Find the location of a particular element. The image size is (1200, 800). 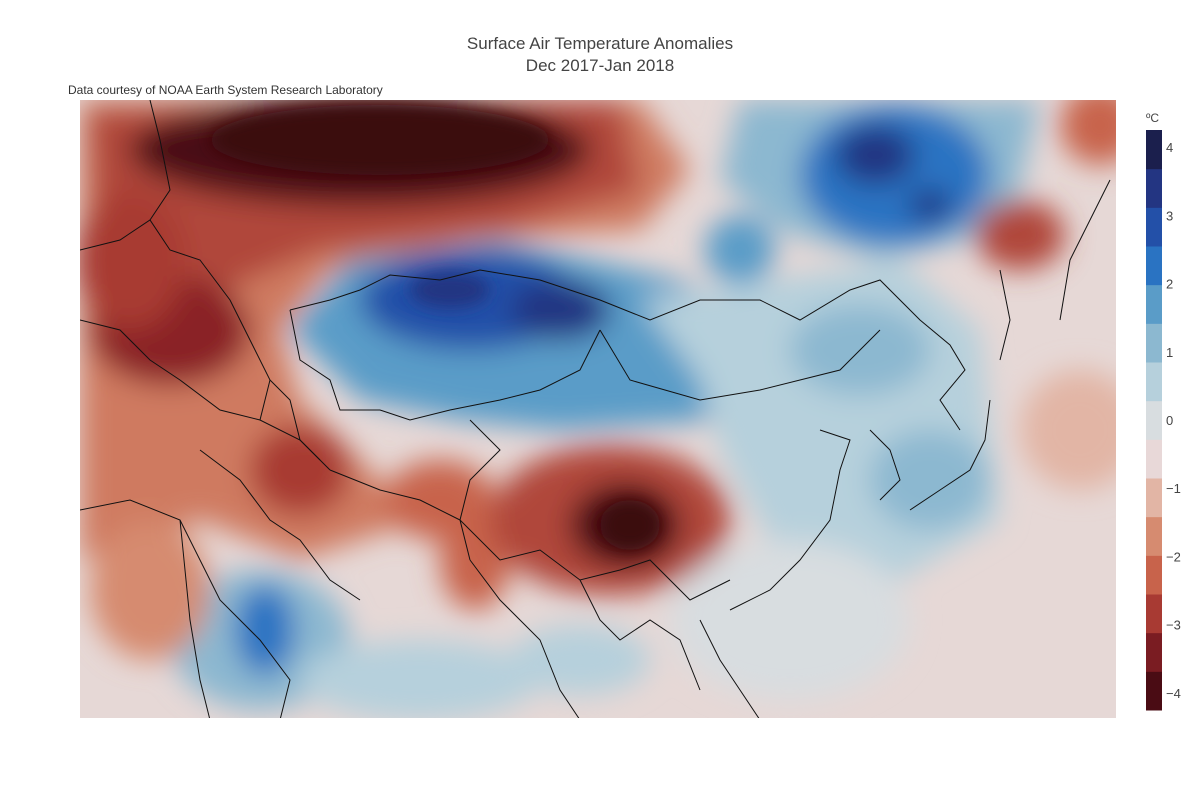

colorbar-tick-label: 2 is located at coordinates (1169, 284).